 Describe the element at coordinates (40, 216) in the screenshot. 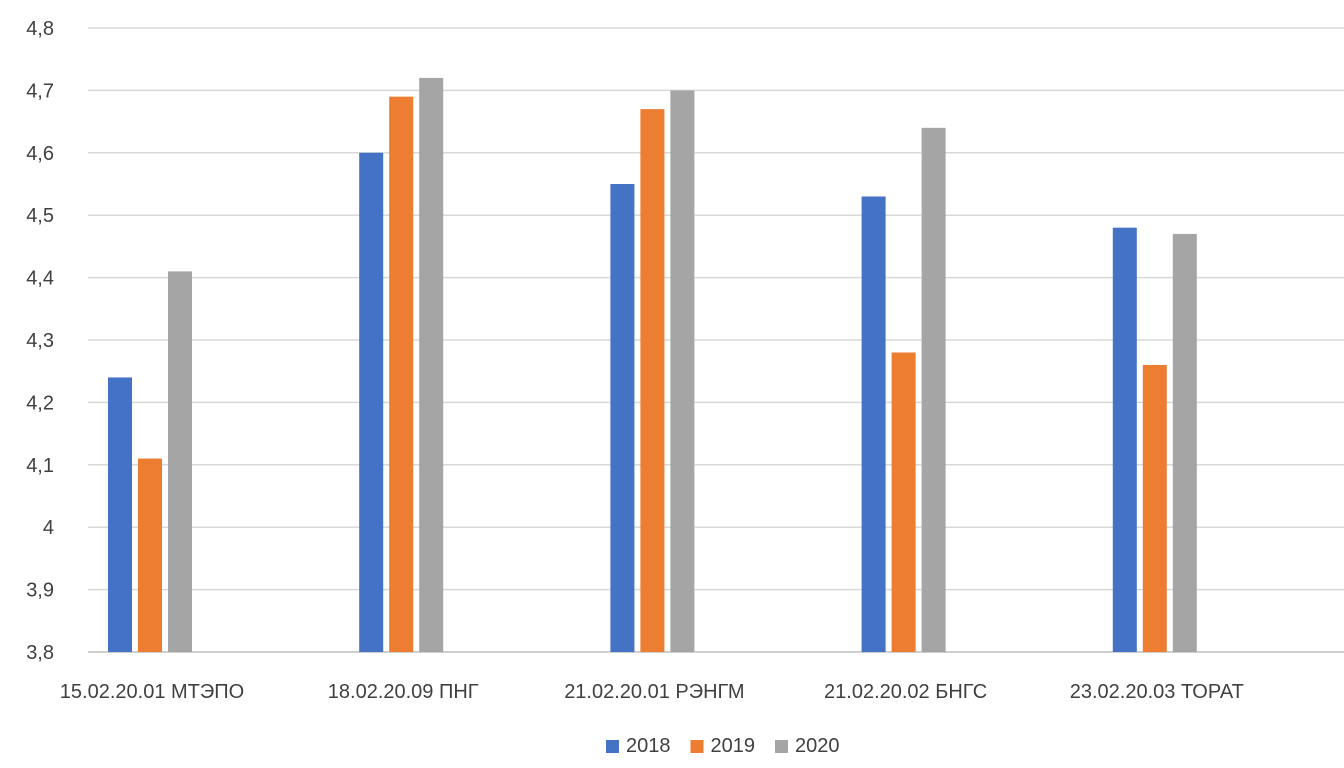

I see `y-tick-label: 4,5` at that location.